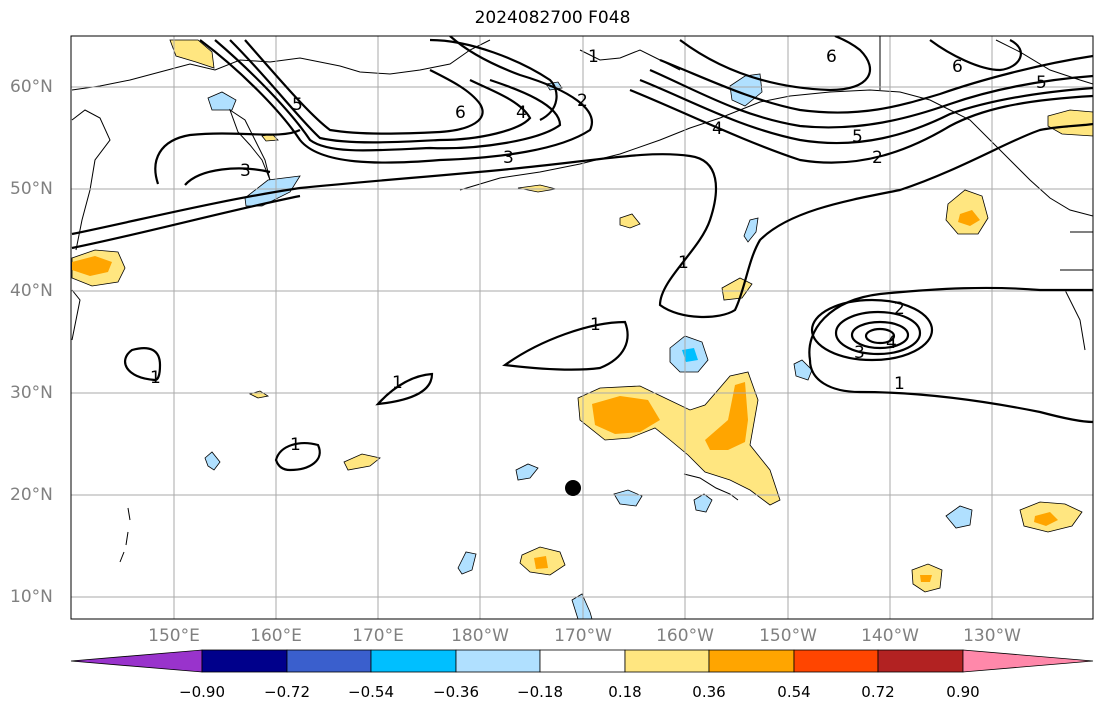  What do you see at coordinates (371, 692) in the screenshot?
I see `colorbar-tick-label: −0.54` at bounding box center [371, 692].